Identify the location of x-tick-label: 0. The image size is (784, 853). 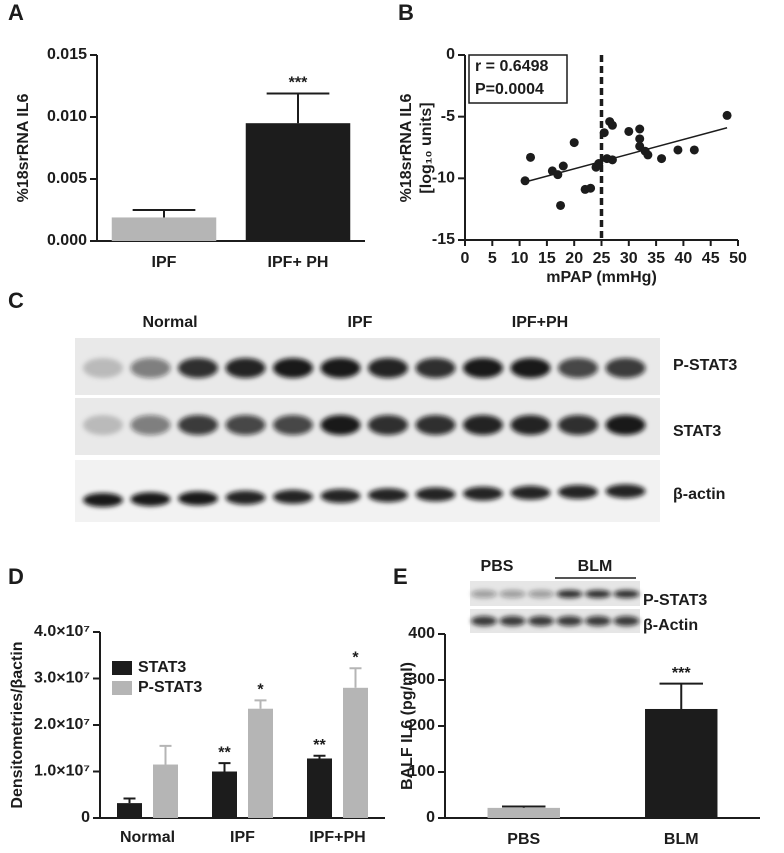
(465, 258).